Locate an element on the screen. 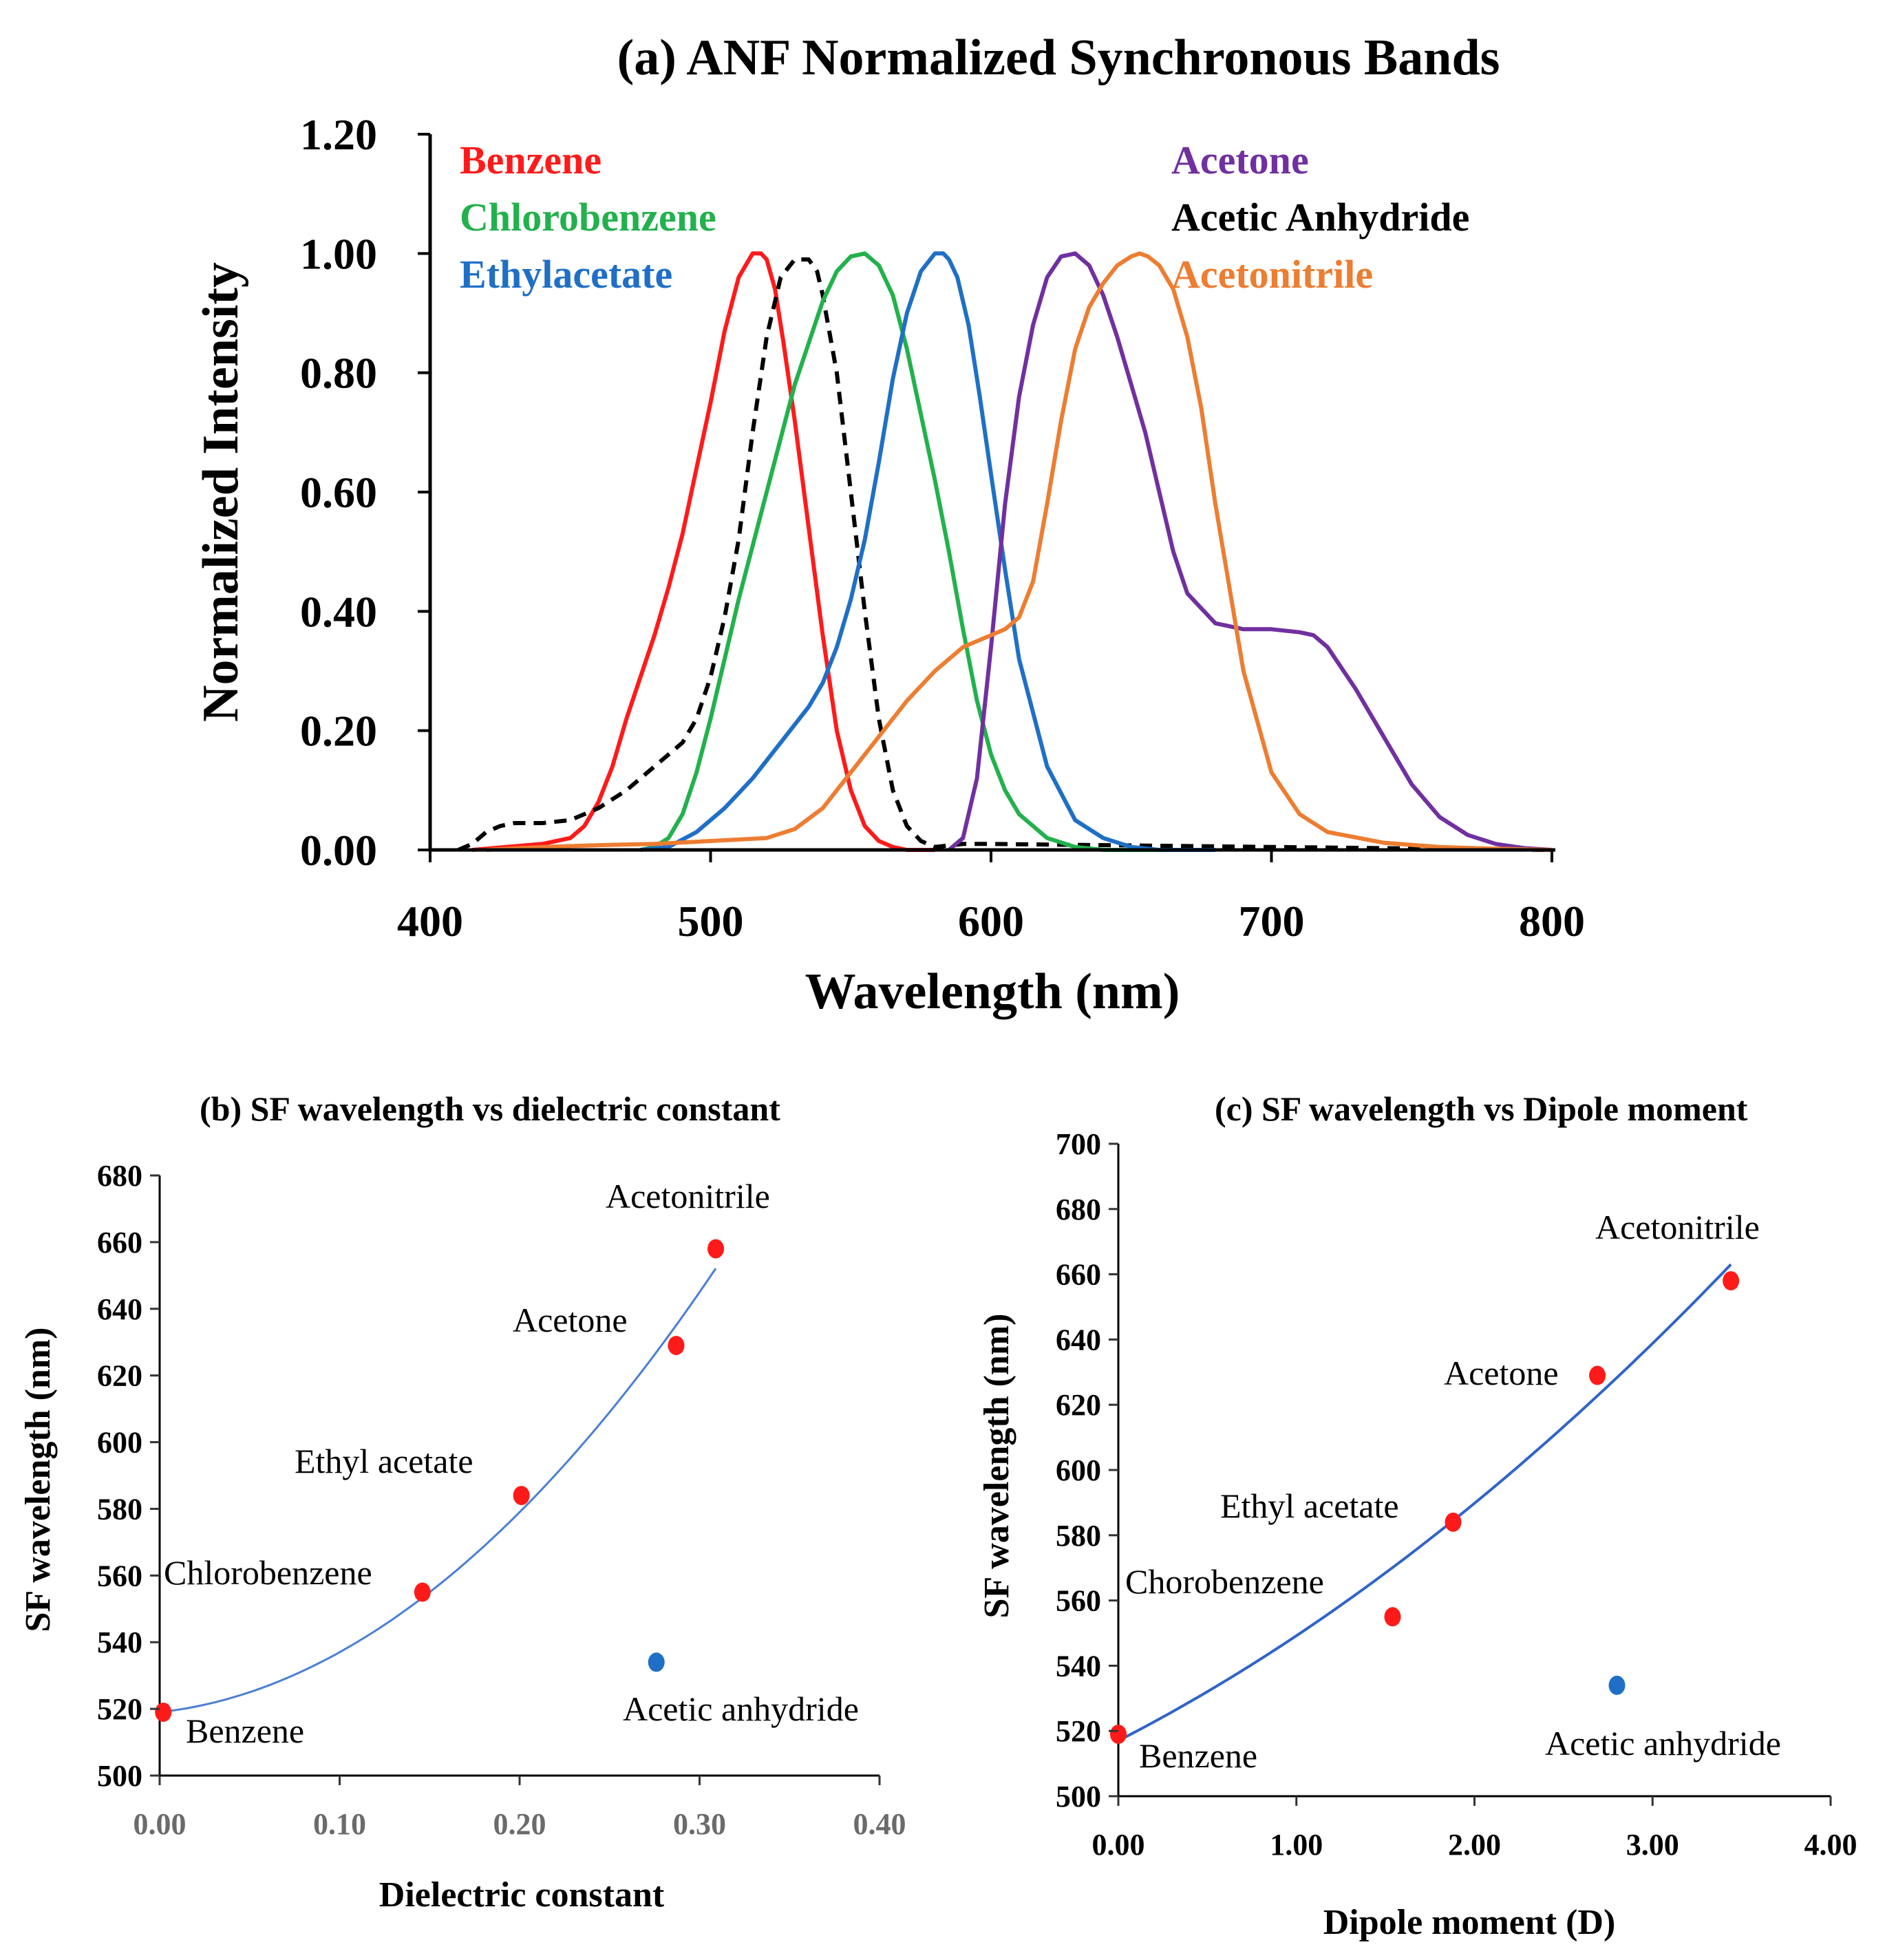 This screenshot has width=1896, height=1960. legend-acetic-anhydride: Acetic Anhydride is located at coordinates (1320, 217).